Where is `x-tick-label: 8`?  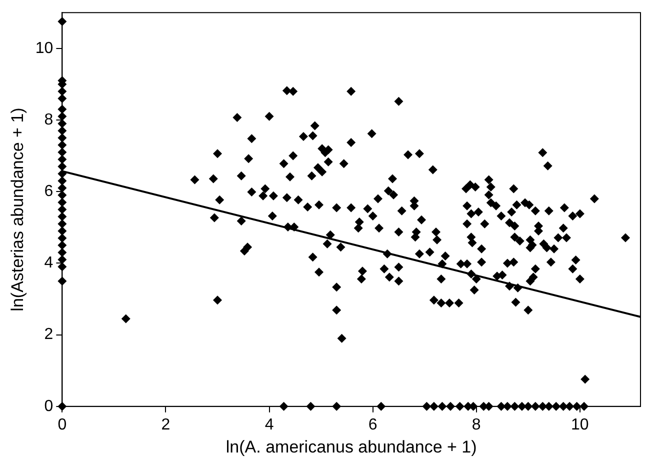
x-tick-label: 8 is located at coordinates (476, 425).